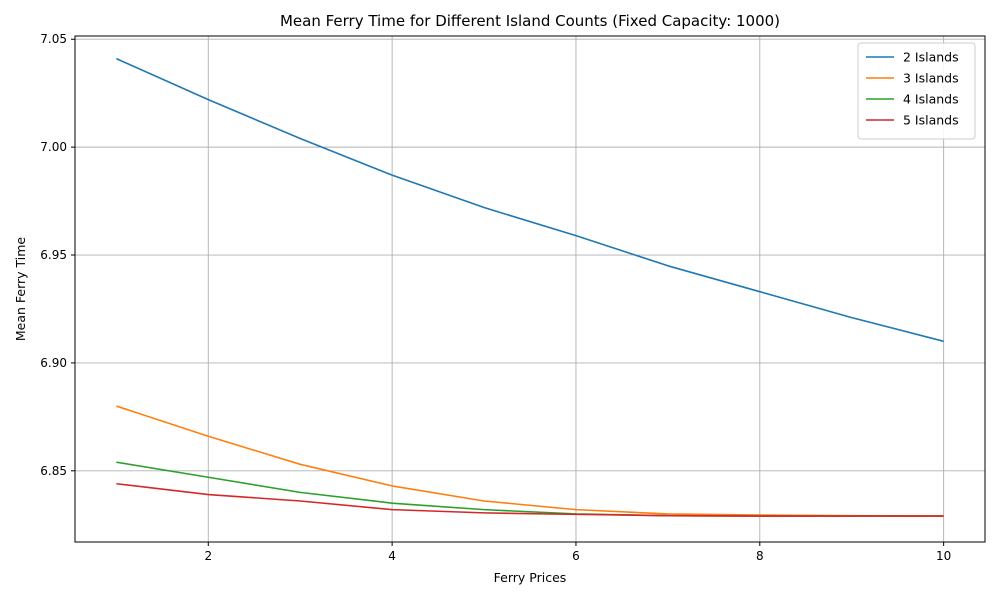 This screenshot has width=1000, height=600. What do you see at coordinates (208, 556) in the screenshot?
I see `x-tick-label: 2` at bounding box center [208, 556].